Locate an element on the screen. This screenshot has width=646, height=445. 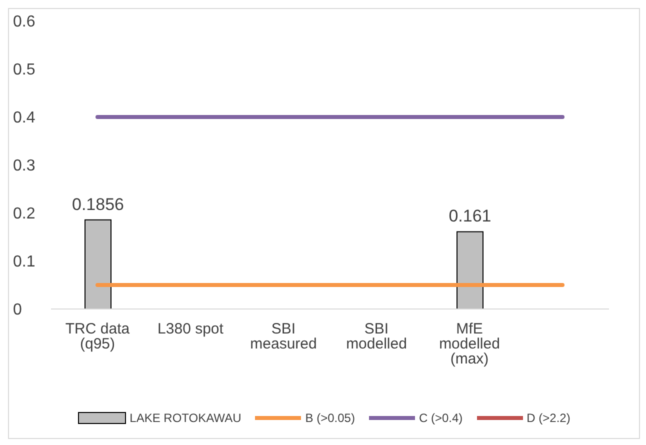
x-tick-label: MfE modelled (max) is located at coordinates (469, 344).